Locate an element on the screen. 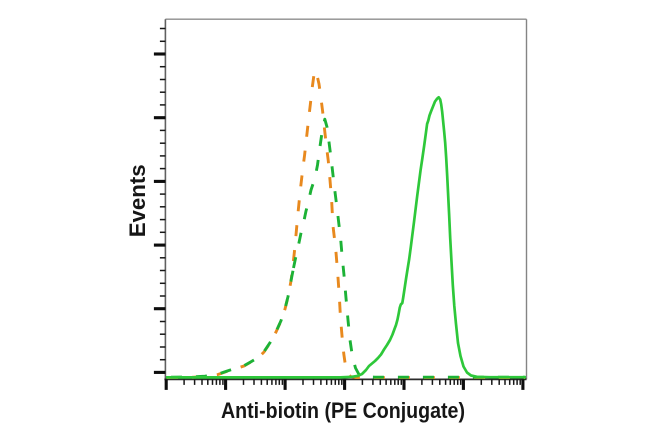 Image resolution: width=650 pixels, height=438 pixels. svg-text: Anti-biotin (PE Conjugate) is located at coordinates (343, 410).